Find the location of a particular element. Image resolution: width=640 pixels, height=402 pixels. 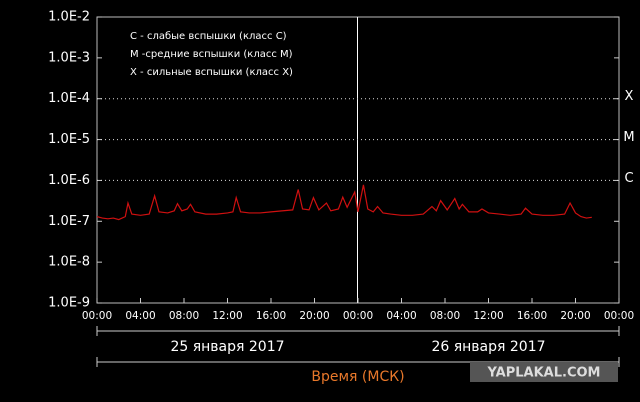

threshold-label: X is located at coordinates (629, 96).